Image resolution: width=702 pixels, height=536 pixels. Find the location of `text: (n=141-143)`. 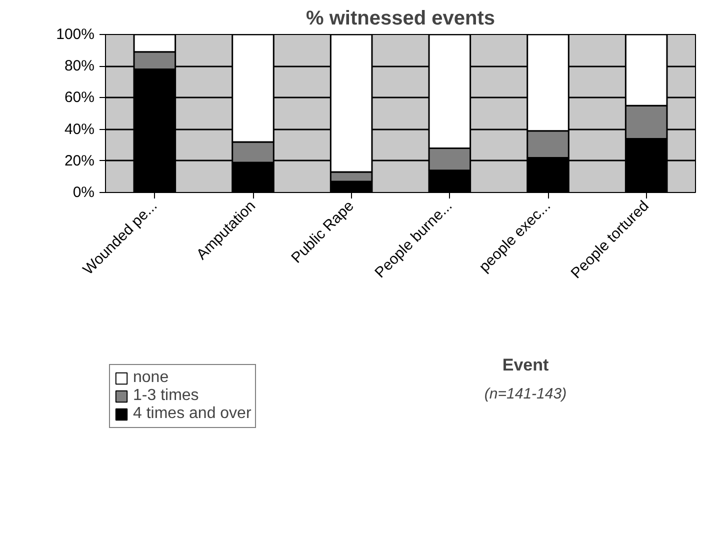

text: (n=141-143) is located at coordinates (525, 394).